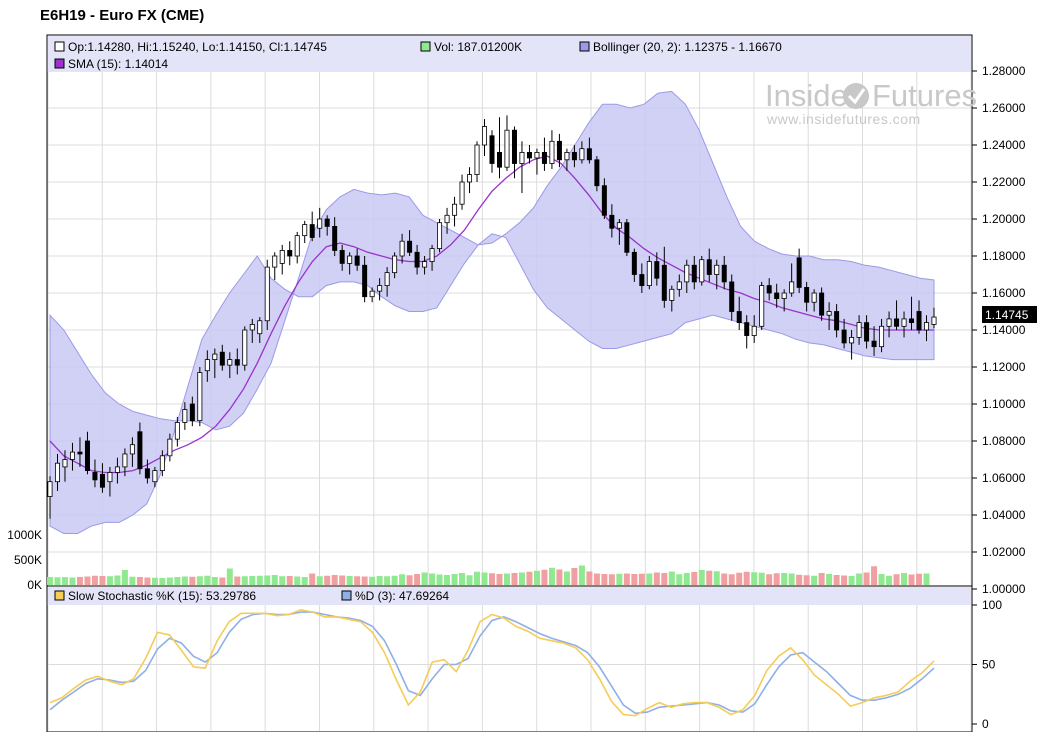 The width and height of the screenshot is (1059, 732). What do you see at coordinates (1004, 219) in the screenshot?
I see `price-tick-label: 1.20000` at bounding box center [1004, 219].